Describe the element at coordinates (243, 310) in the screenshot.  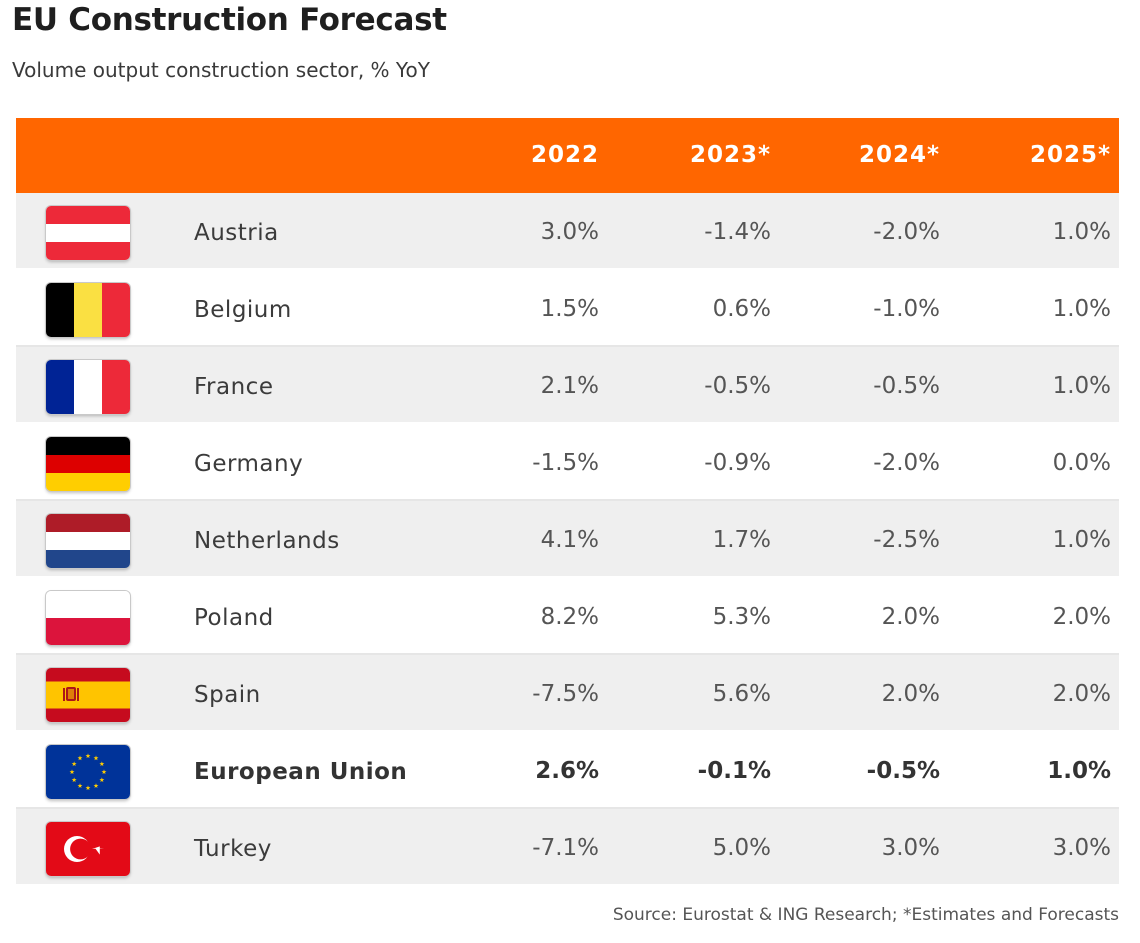
I see `country-name: Belgium` at that location.